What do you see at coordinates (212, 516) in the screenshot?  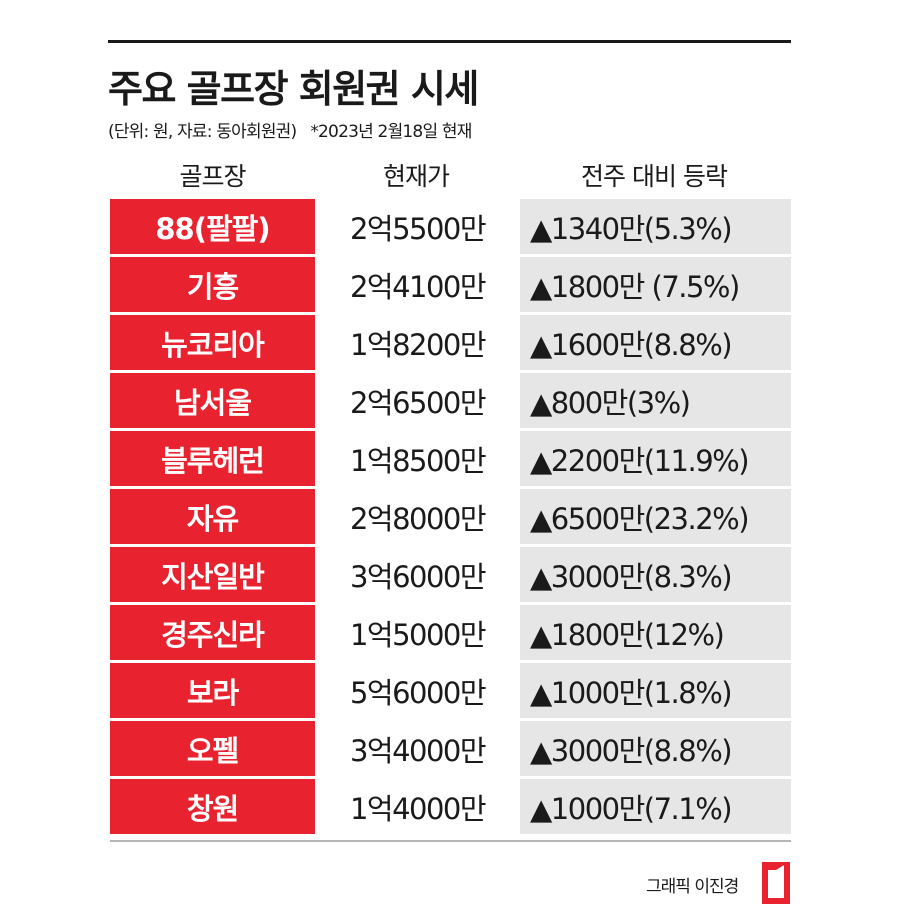 I see `golf-course-name: 자유` at bounding box center [212, 516].